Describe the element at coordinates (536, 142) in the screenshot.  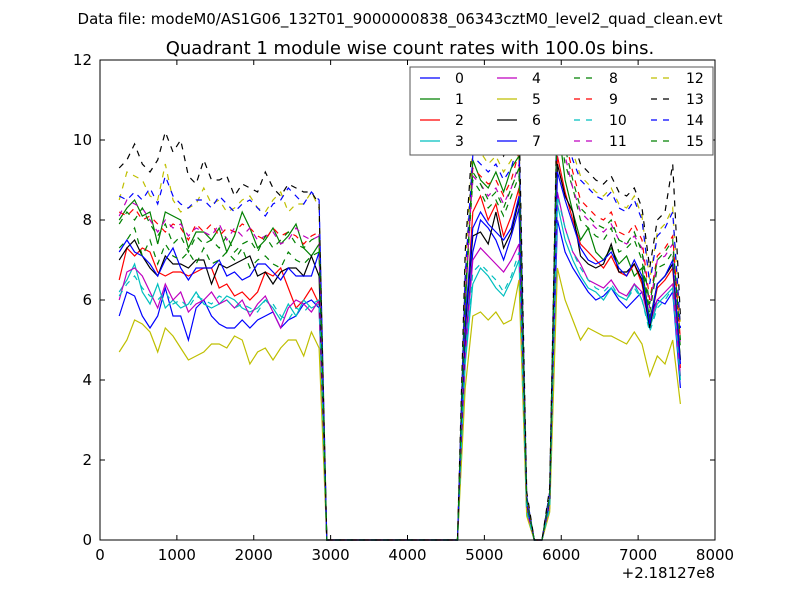
I see `legend-label-7: 7` at that location.